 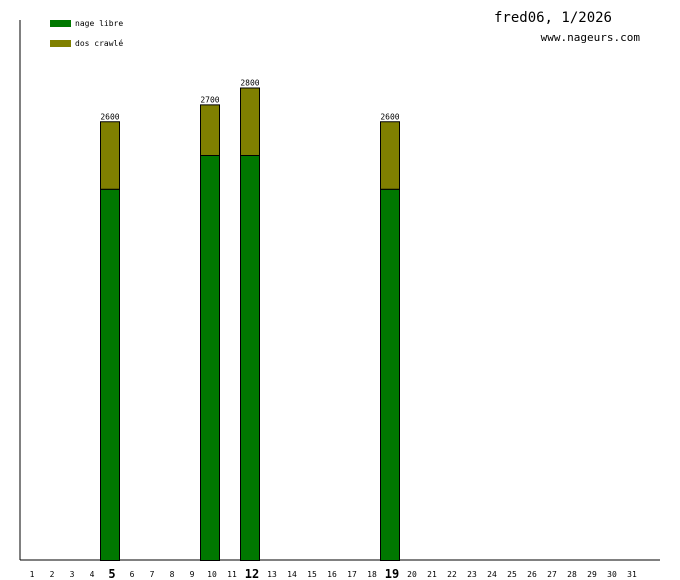 I want to click on x-tick-31: 31, so click(x=632, y=574).